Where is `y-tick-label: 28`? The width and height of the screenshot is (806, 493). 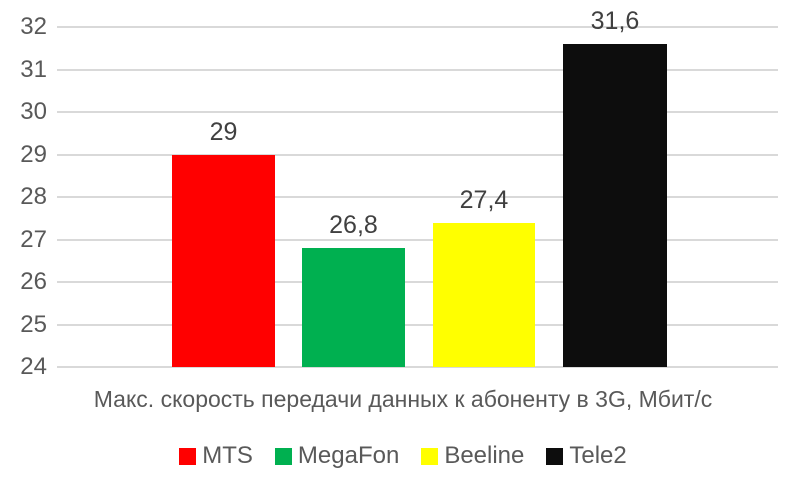 y-tick-label: 28 is located at coordinates (33, 196).